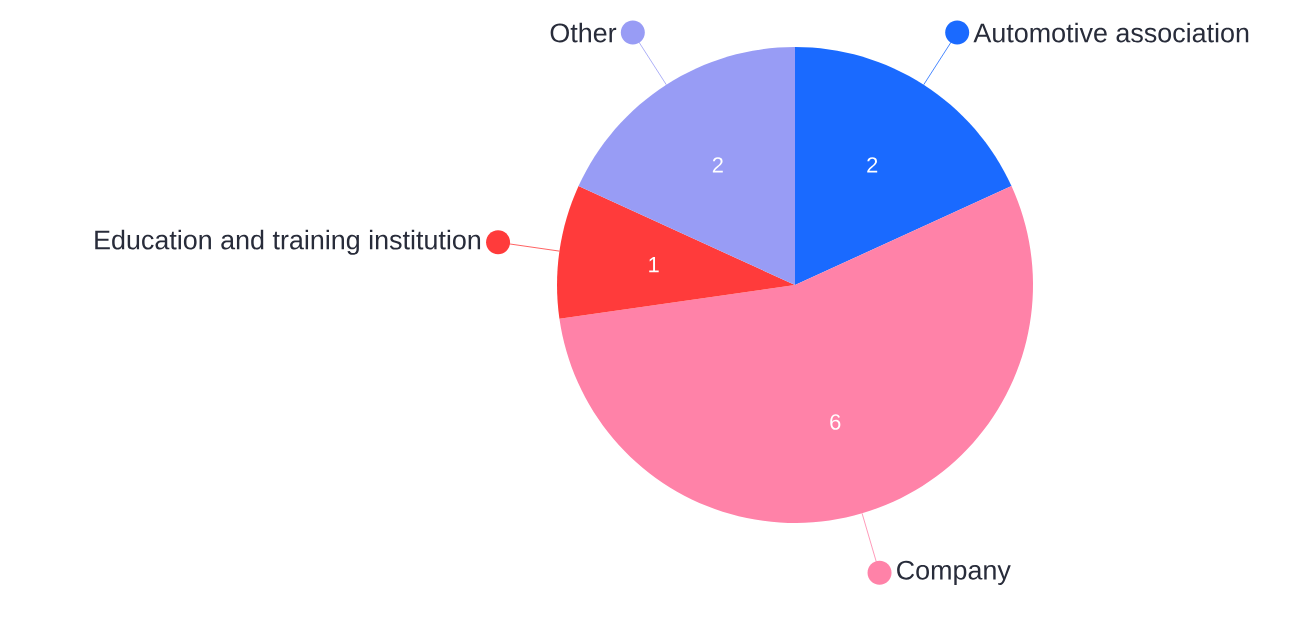 The height and width of the screenshot is (635, 1315). Describe the element at coordinates (583, 32) in the screenshot. I see `slice-label: Other` at that location.